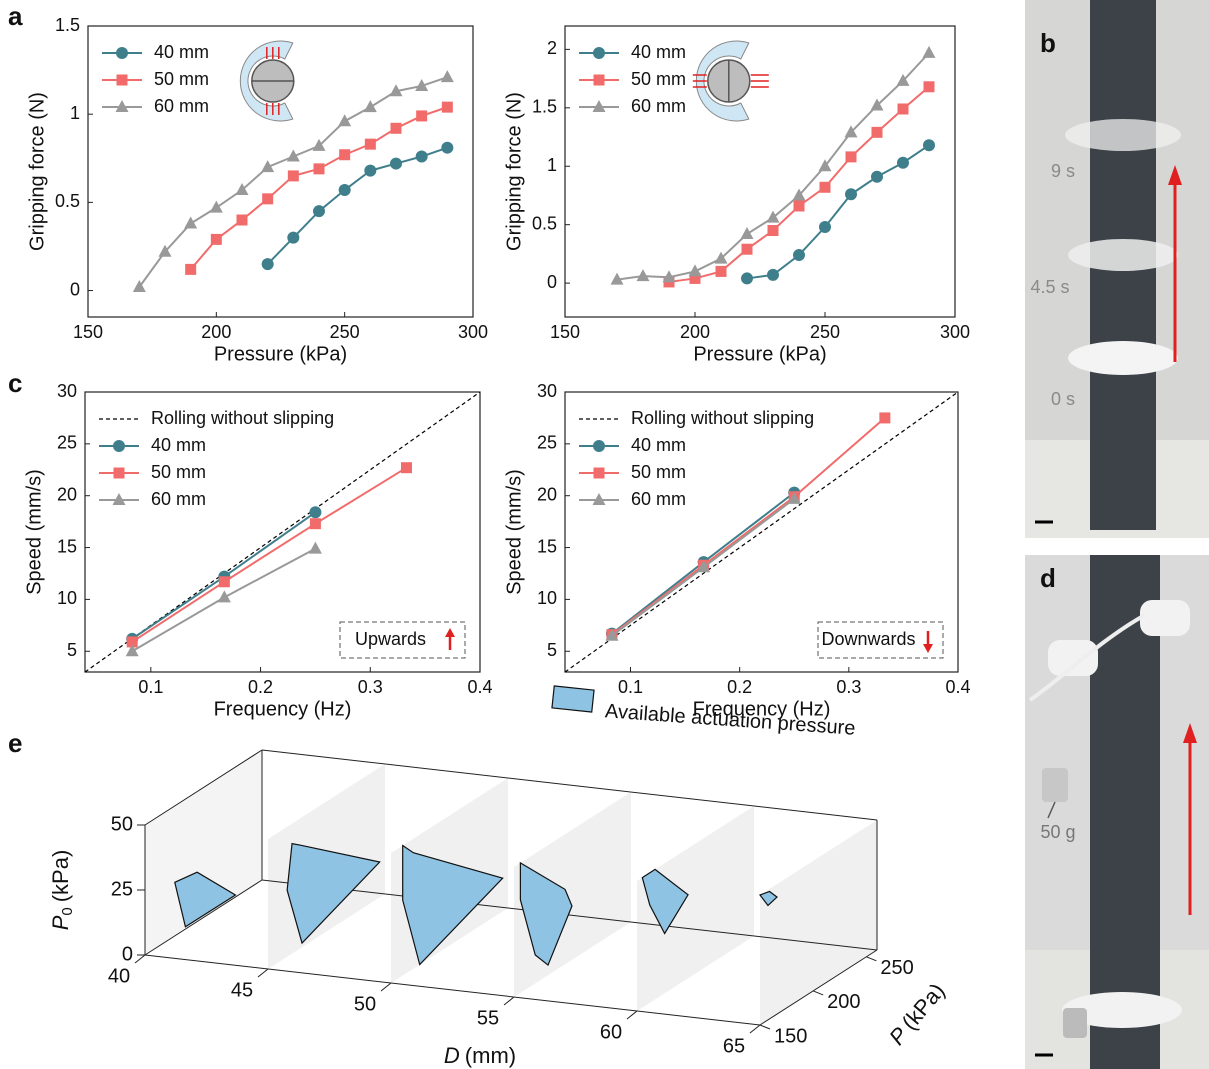  What do you see at coordinates (544, 223) in the screenshot?
I see `y-tick-label: 0.5` at bounding box center [544, 223].